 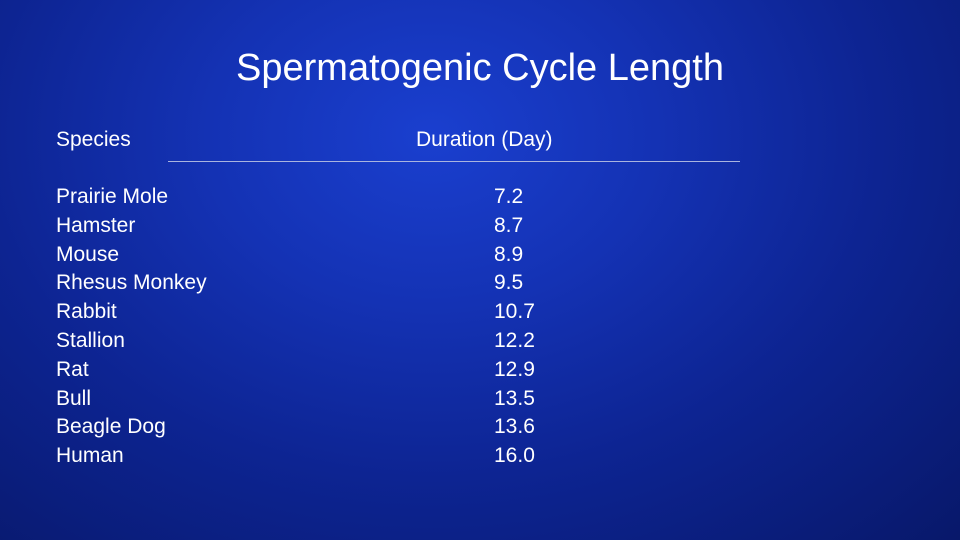 What do you see at coordinates (514, 456) in the screenshot?
I see `cycle-duration: 16.0` at bounding box center [514, 456].